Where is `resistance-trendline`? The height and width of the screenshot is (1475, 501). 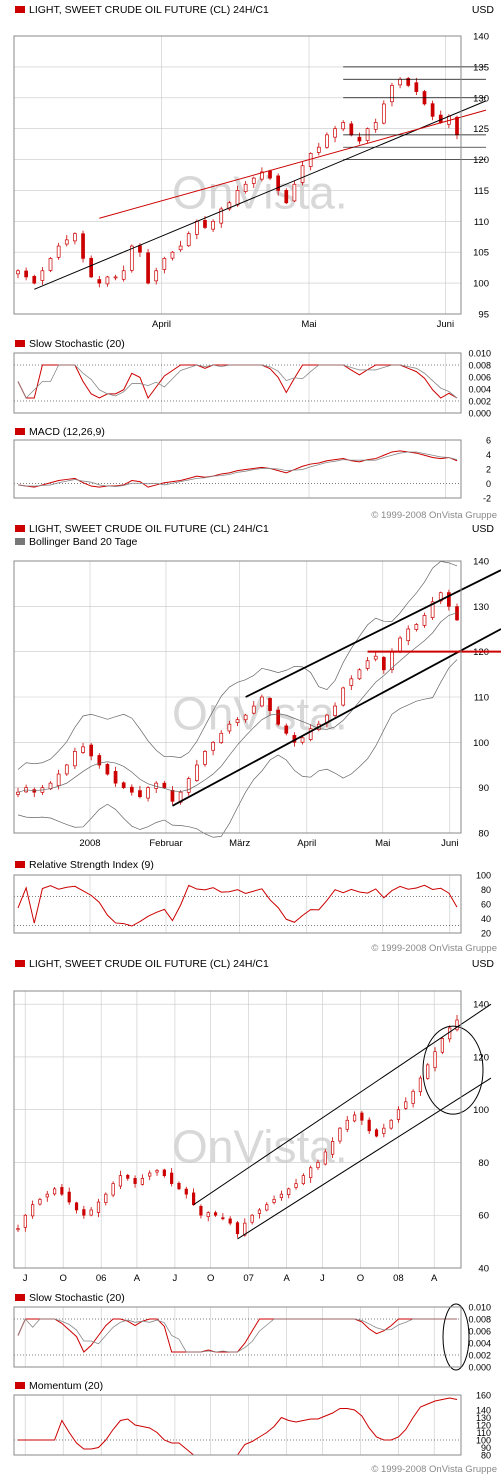 resistance-trendline is located at coordinates (293, 164).